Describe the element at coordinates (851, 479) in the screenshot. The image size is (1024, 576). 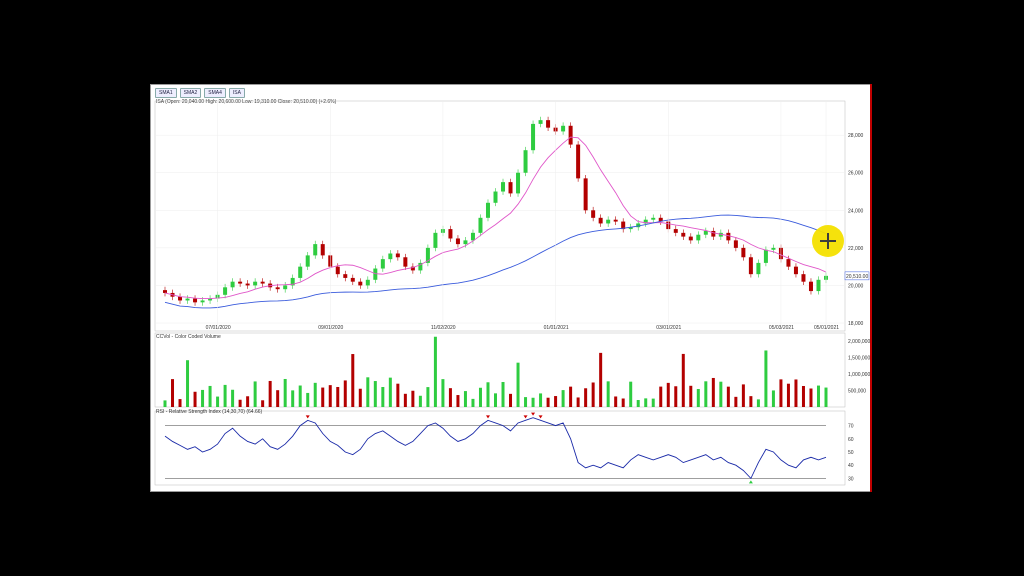
I see `rsi-y-tick: 30` at that location.